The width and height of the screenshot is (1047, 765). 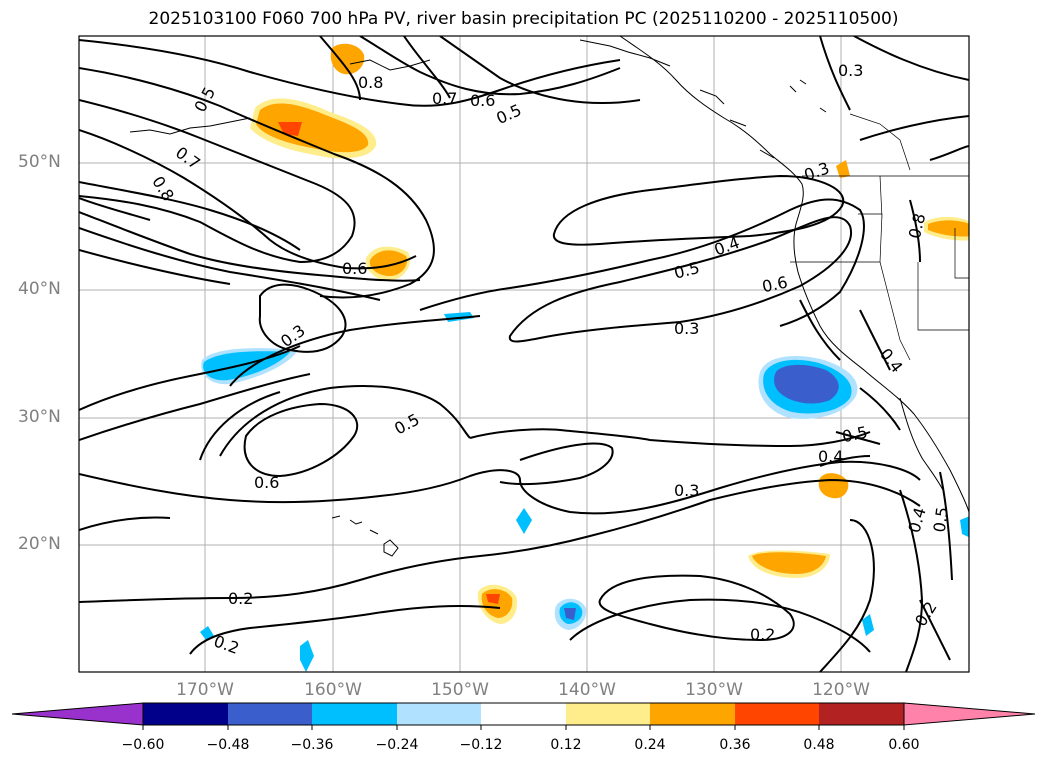 I want to click on lon-label: 150°W, so click(x=460, y=690).